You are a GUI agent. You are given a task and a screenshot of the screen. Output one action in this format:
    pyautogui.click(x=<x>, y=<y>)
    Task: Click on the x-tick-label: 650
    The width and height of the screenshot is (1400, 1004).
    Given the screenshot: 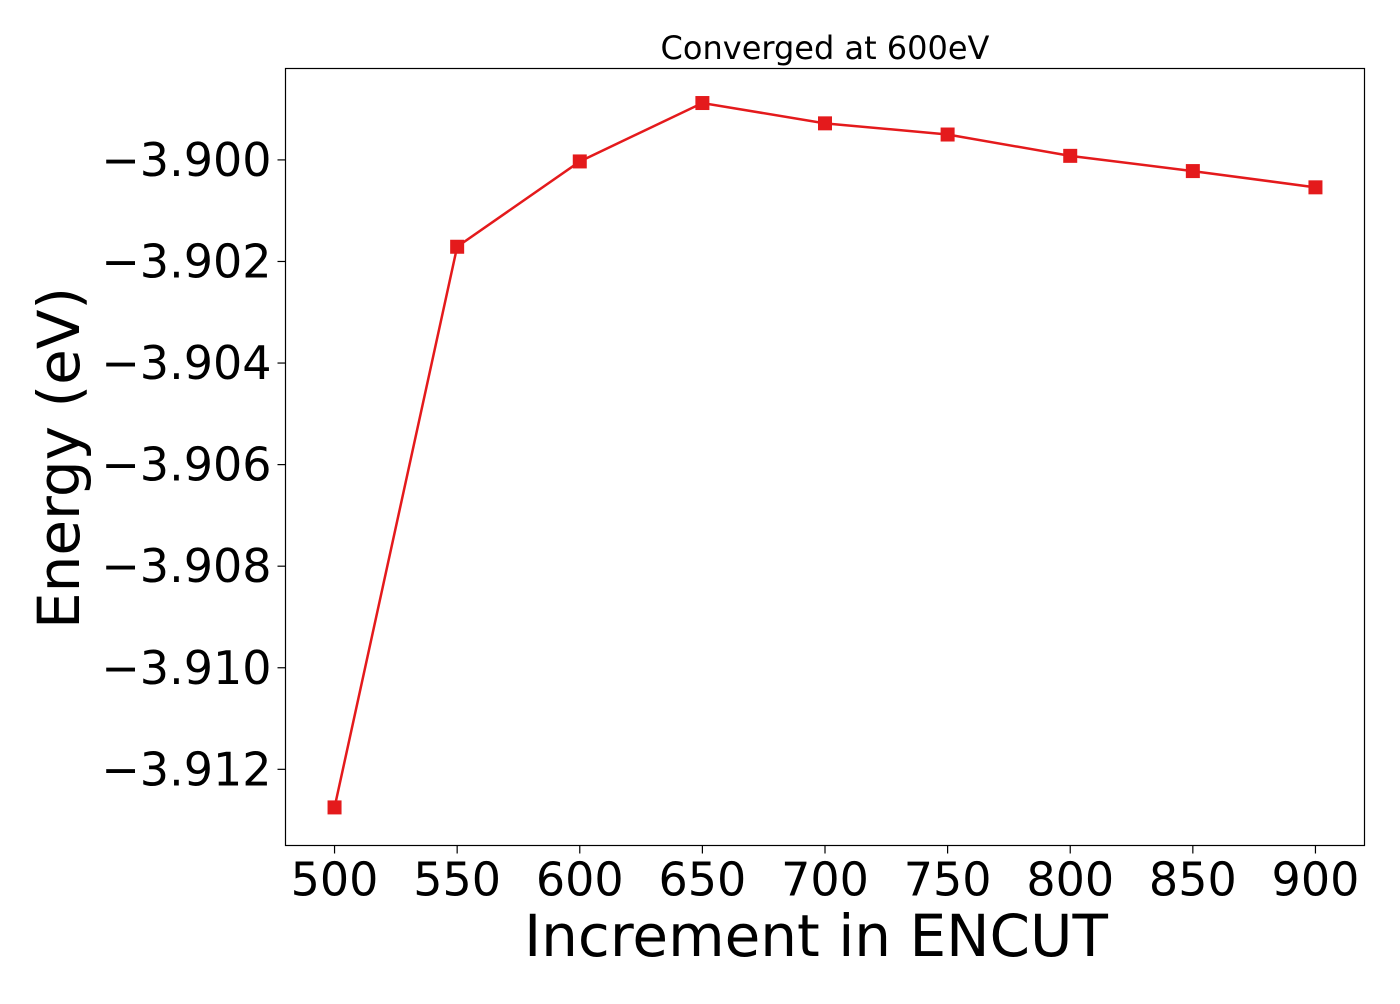 What is the action you would take?
    pyautogui.click(x=702, y=880)
    